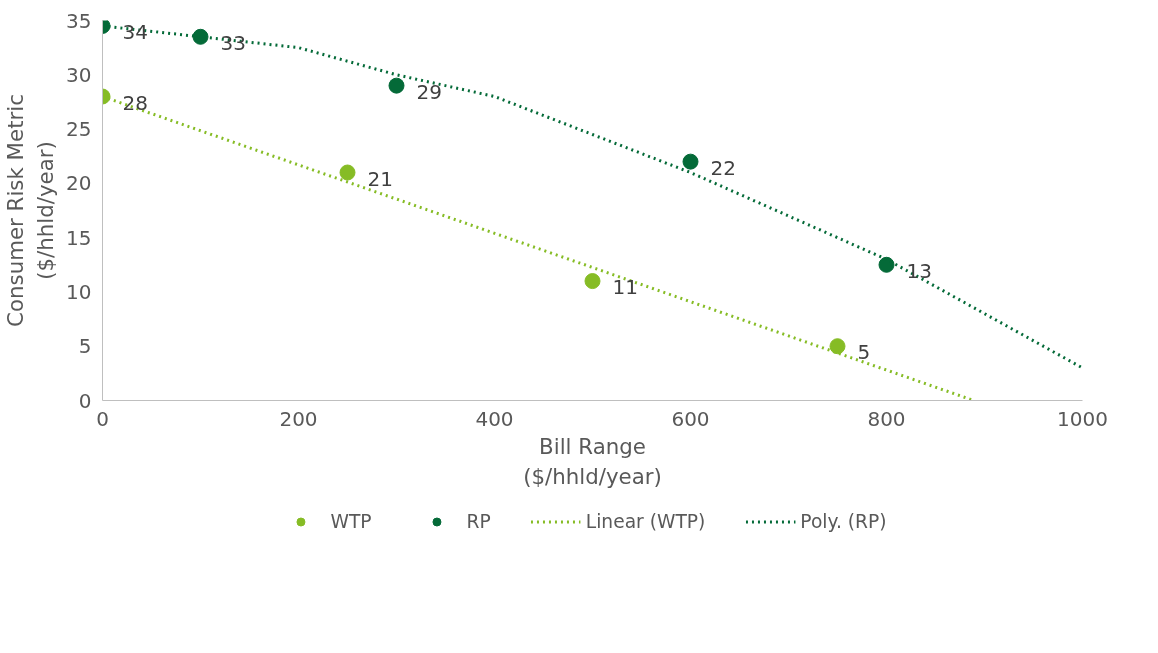 Image resolution: width=1158 pixels, height=653 pixels. What do you see at coordinates (592, 461) in the screenshot?
I see `x-axis-title: Bill Range ($/hhld/year)` at bounding box center [592, 461].